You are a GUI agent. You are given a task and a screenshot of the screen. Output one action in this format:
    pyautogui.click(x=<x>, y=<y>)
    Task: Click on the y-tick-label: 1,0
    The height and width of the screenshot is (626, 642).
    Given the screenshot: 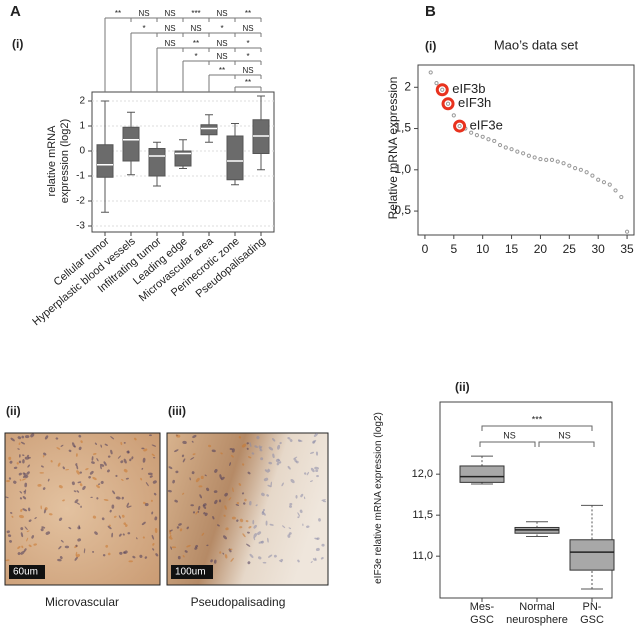 What is the action you would take?
    pyautogui.click(x=402, y=169)
    